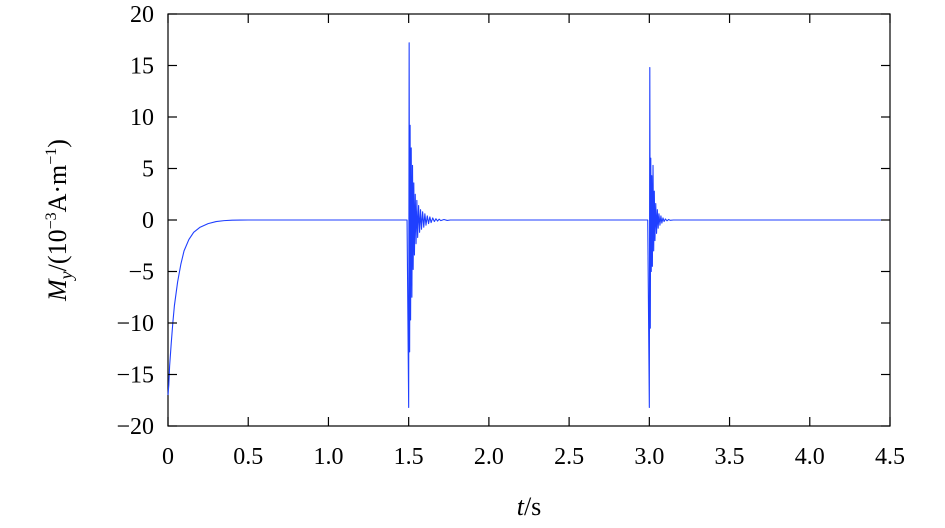  What do you see at coordinates (57, 250) in the screenshot?
I see `y-axis-prefix: /(10` at bounding box center [57, 250].